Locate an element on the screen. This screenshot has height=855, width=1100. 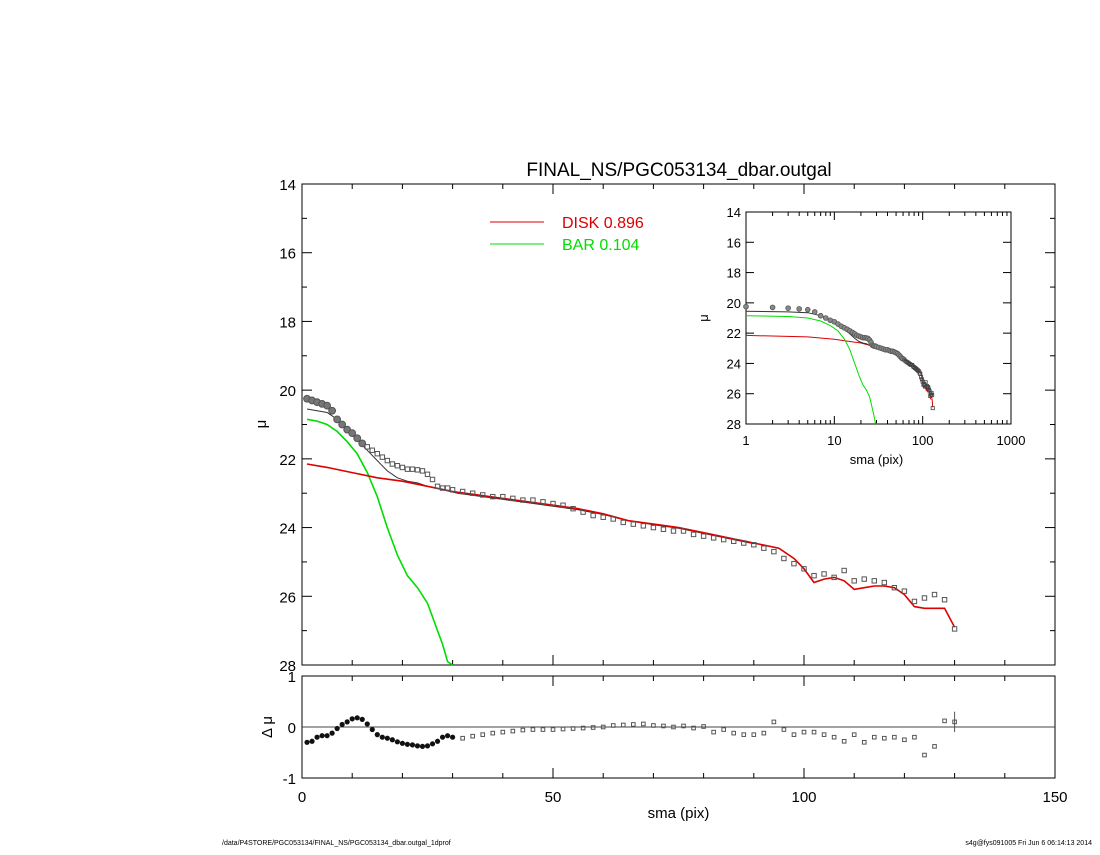
inset-ytick-label: 14 is located at coordinates (734, 212).